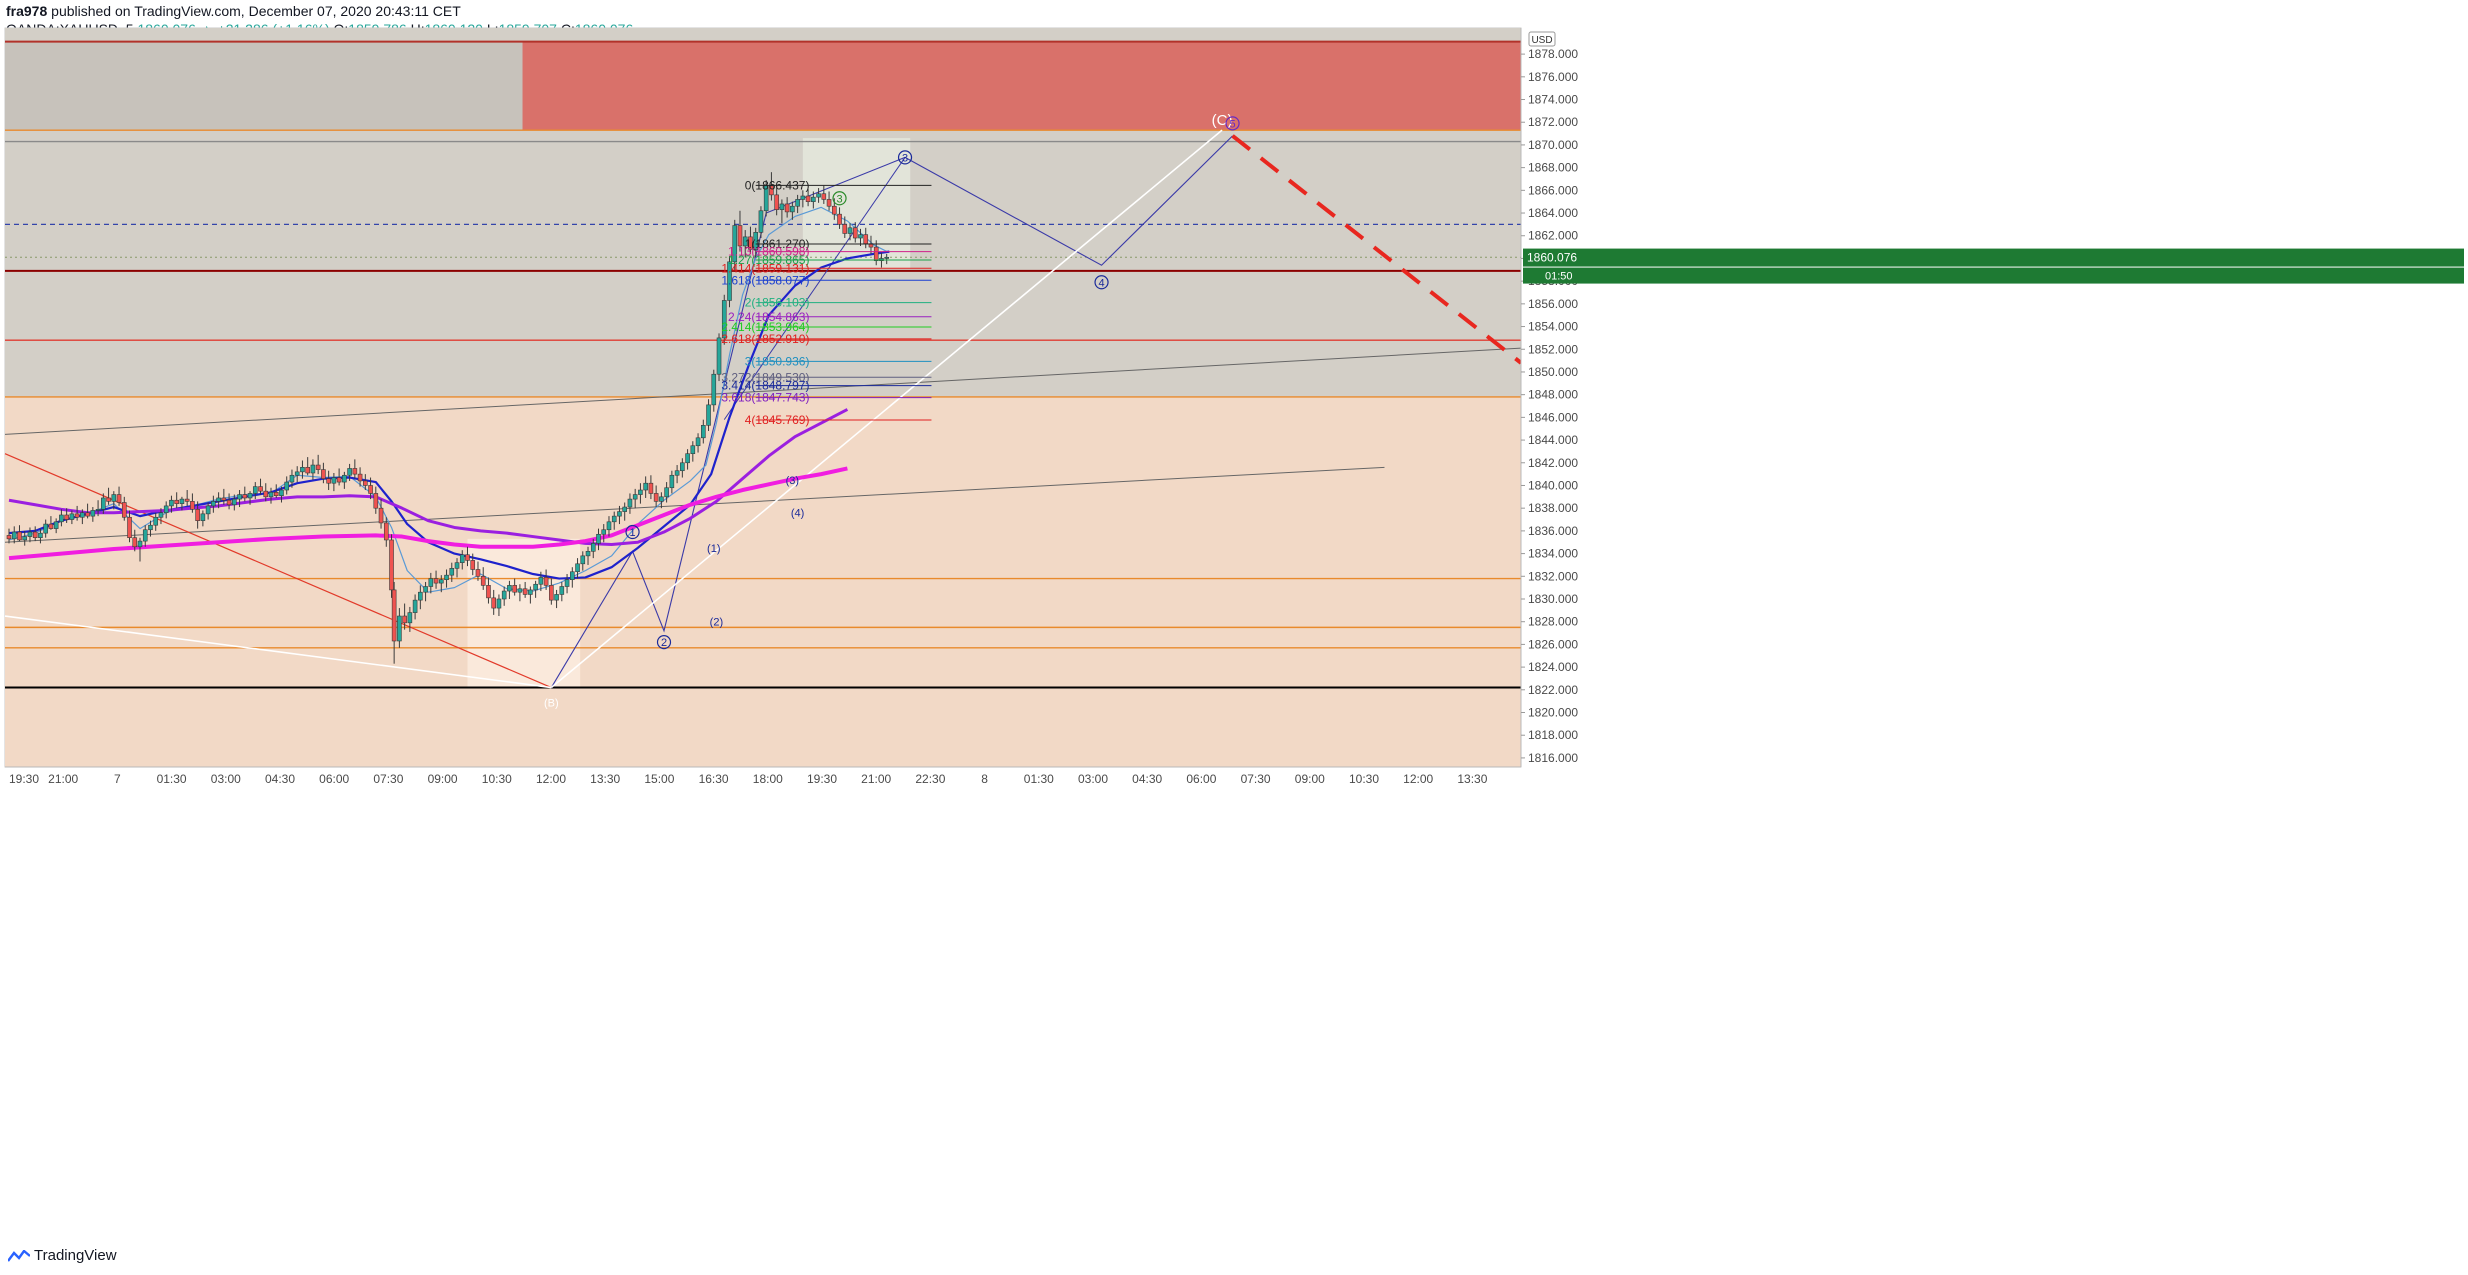  What do you see at coordinates (1553, 395) in the screenshot?
I see `price-tick-label: 1848.000` at bounding box center [1553, 395].